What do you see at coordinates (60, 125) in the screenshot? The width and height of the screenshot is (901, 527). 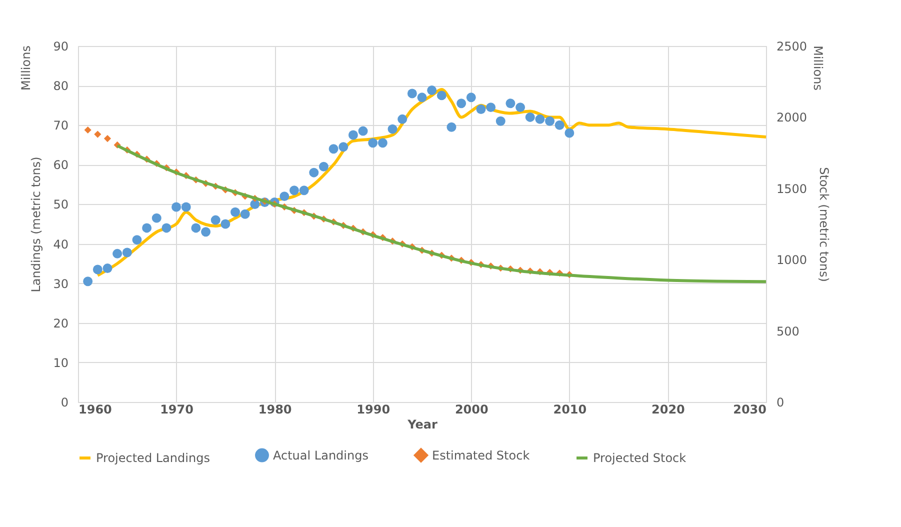 I see `y-tick-label: 70` at bounding box center [60, 125].